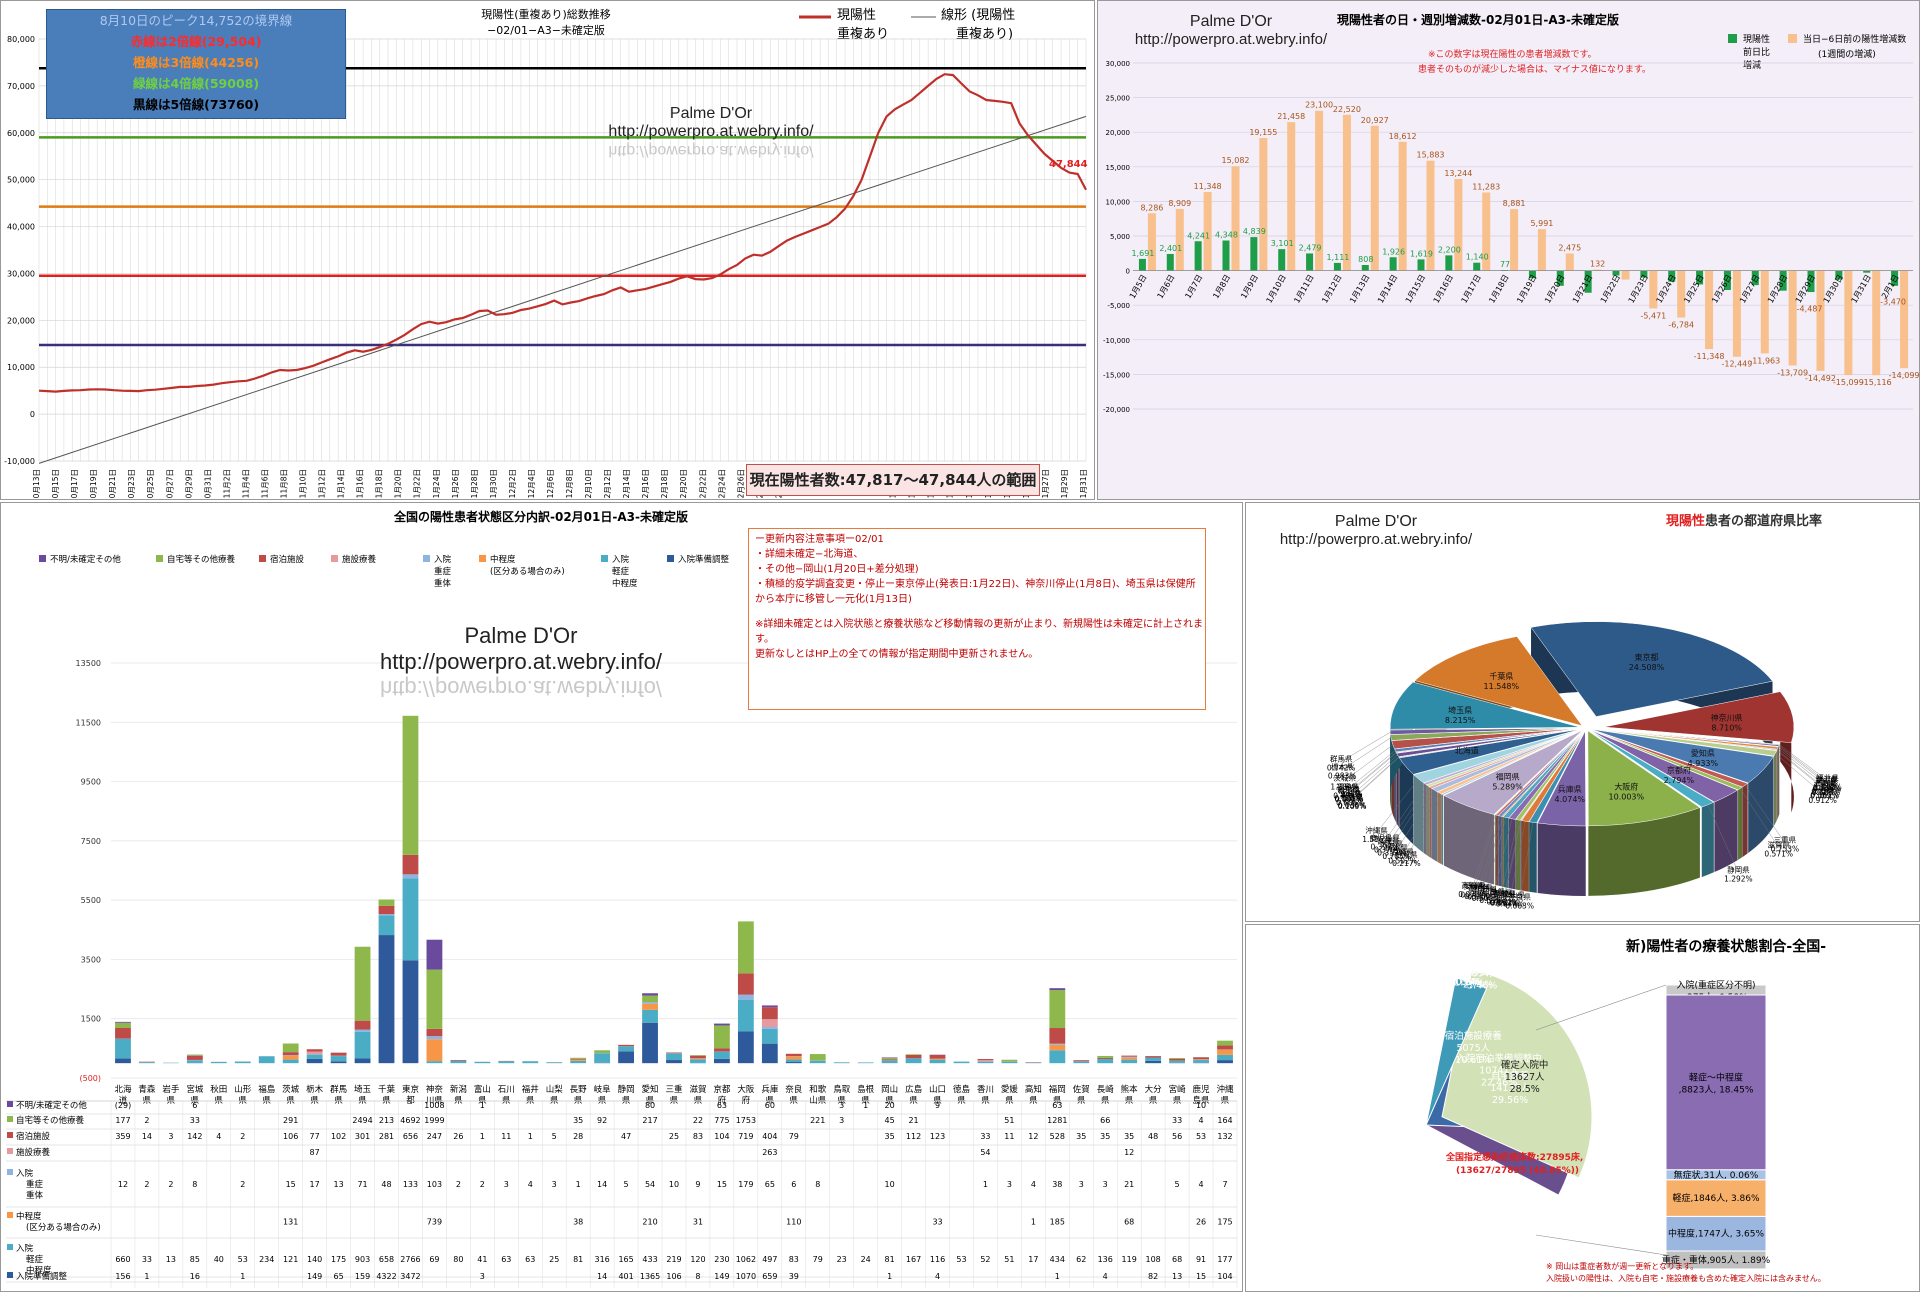 Image resolution: width=1920 pixels, height=1292 pixels. Describe the element at coordinates (1129, 1222) in the screenshot. I see `table-cell: 68` at that location.